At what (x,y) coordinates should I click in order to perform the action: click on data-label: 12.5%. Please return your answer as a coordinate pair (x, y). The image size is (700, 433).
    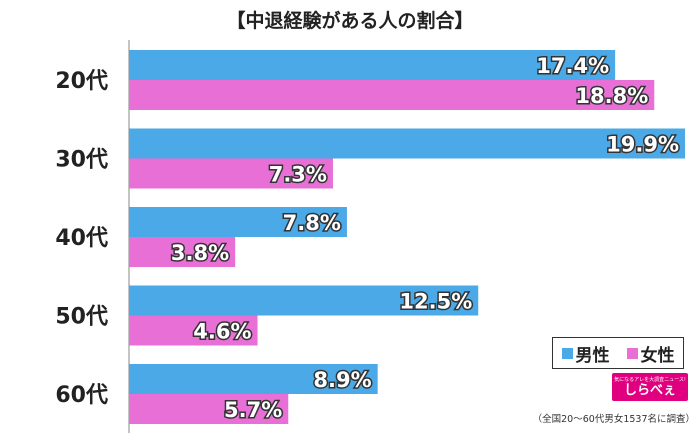
    Looking at the image, I should click on (435, 302).